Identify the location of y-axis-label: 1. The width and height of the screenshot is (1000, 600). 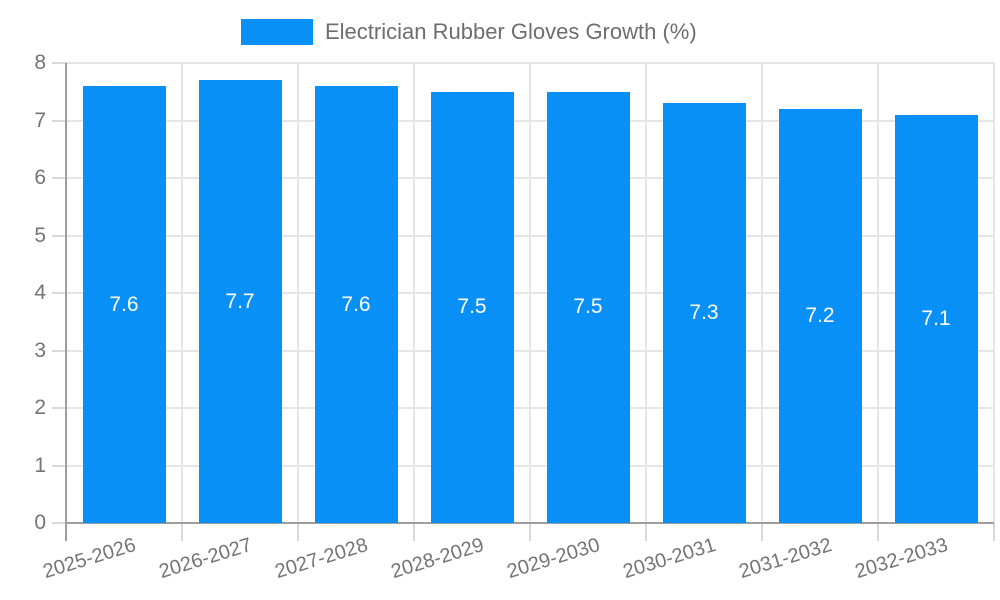
(40, 465).